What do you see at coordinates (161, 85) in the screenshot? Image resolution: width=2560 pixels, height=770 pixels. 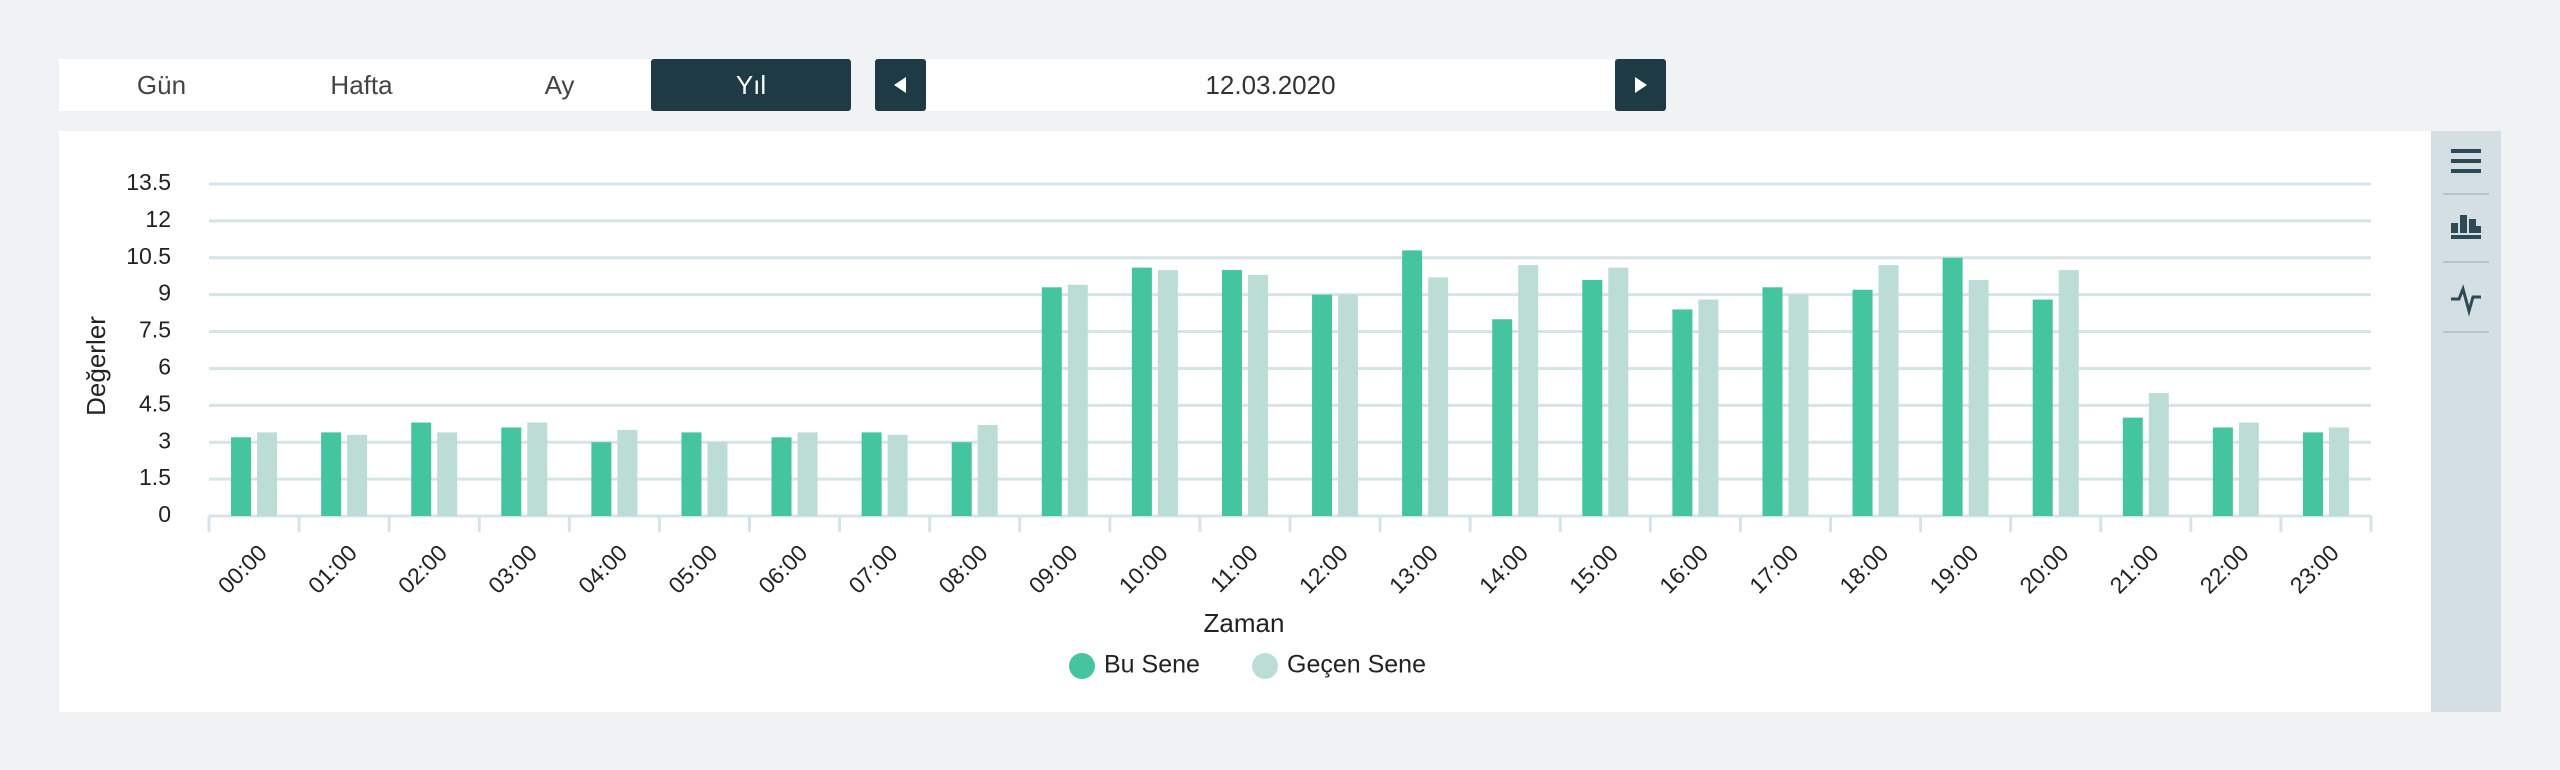 I see `tab: Gün` at bounding box center [161, 85].